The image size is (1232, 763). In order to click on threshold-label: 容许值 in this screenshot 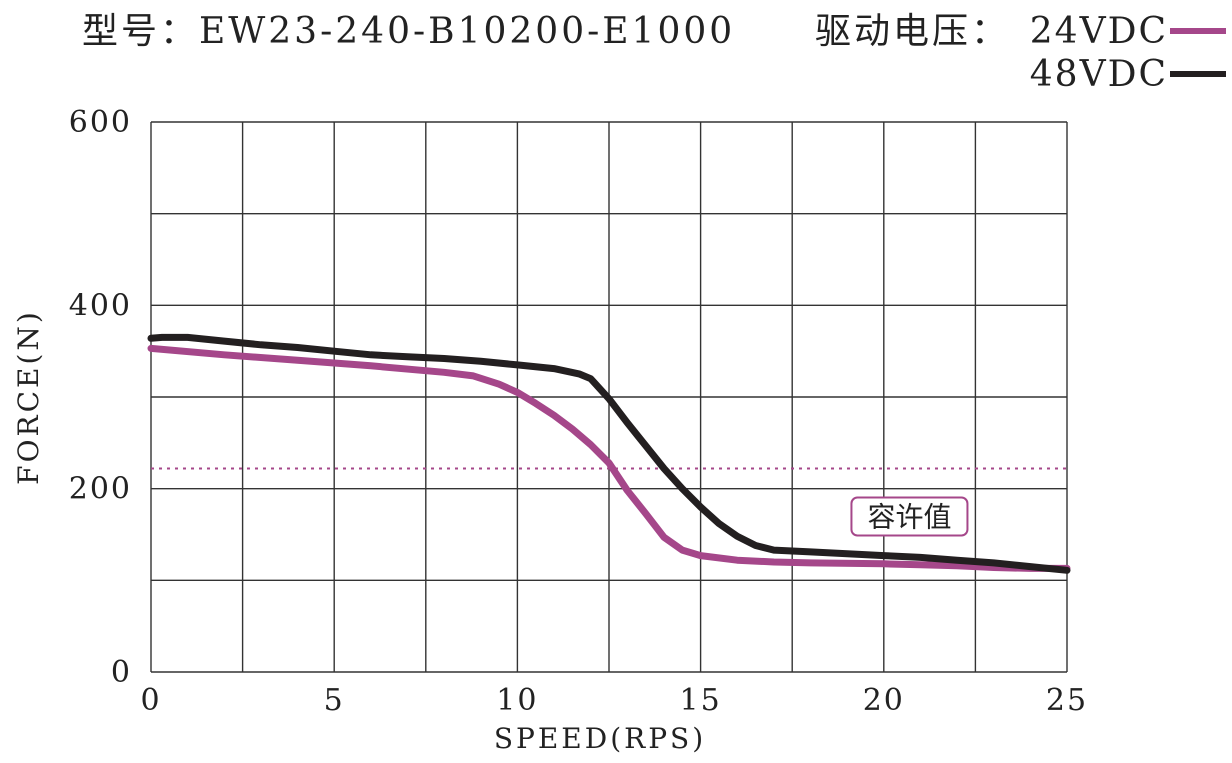, I will do `click(909, 517)`.